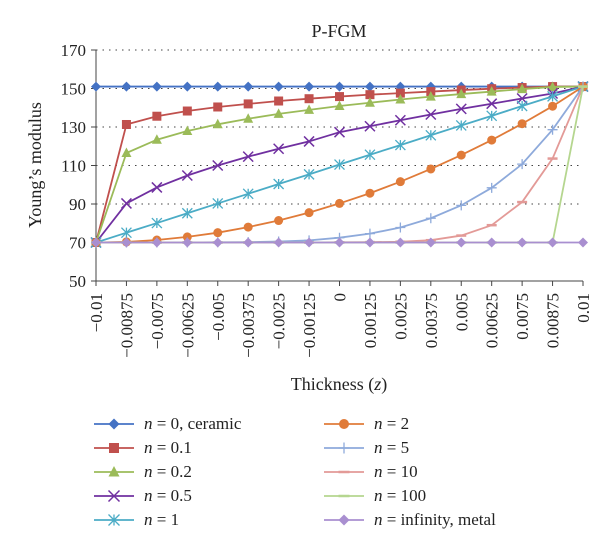  Describe the element at coordinates (279, 321) in the screenshot. I see `x-tick-label: −0.0025` at that location.